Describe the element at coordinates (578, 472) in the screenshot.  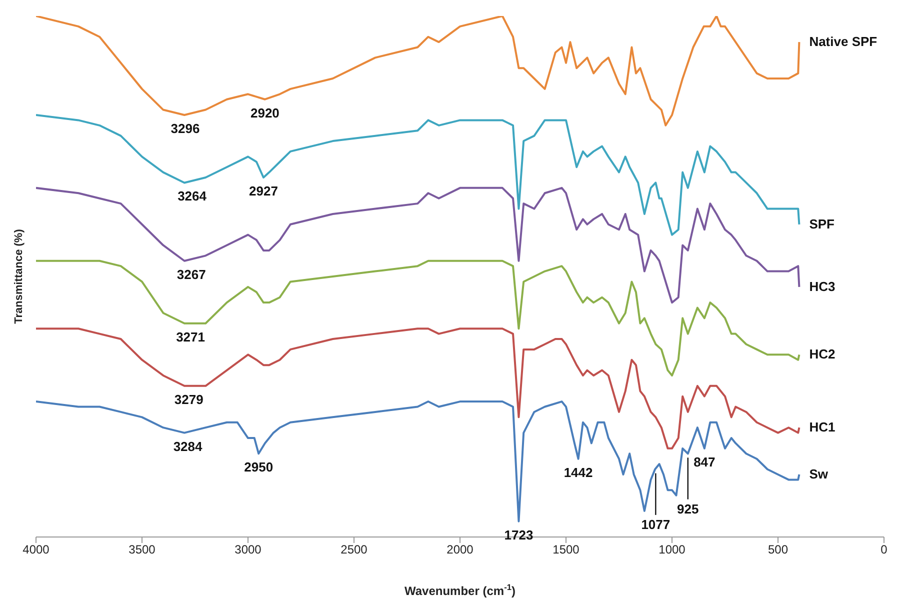
I see `annotation: 1442` at that location.